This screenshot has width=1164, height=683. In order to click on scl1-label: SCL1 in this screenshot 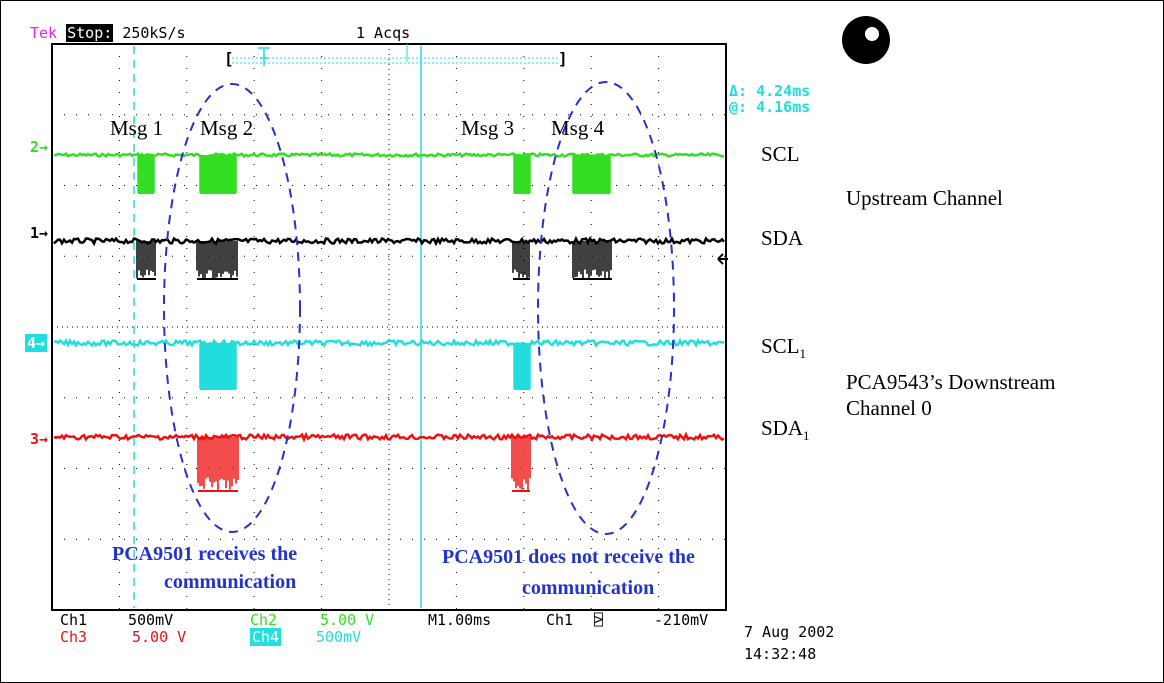, I will do `click(783, 348)`.